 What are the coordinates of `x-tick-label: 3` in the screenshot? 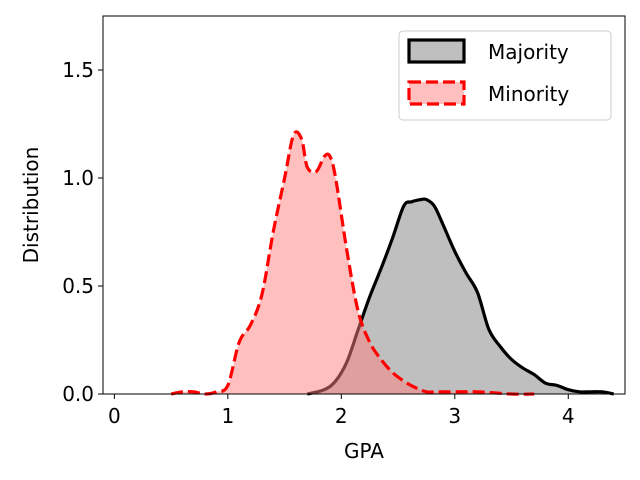 It's located at (454, 416).